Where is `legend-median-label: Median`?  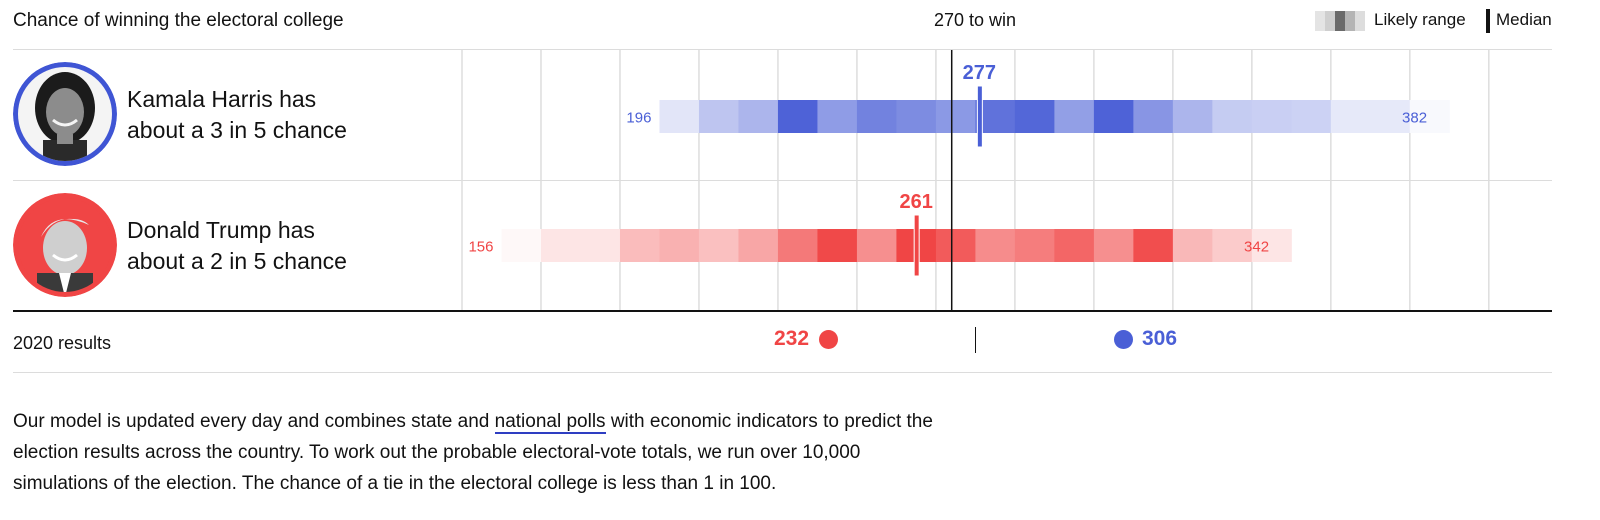
legend-median-label: Median is located at coordinates (1524, 19).